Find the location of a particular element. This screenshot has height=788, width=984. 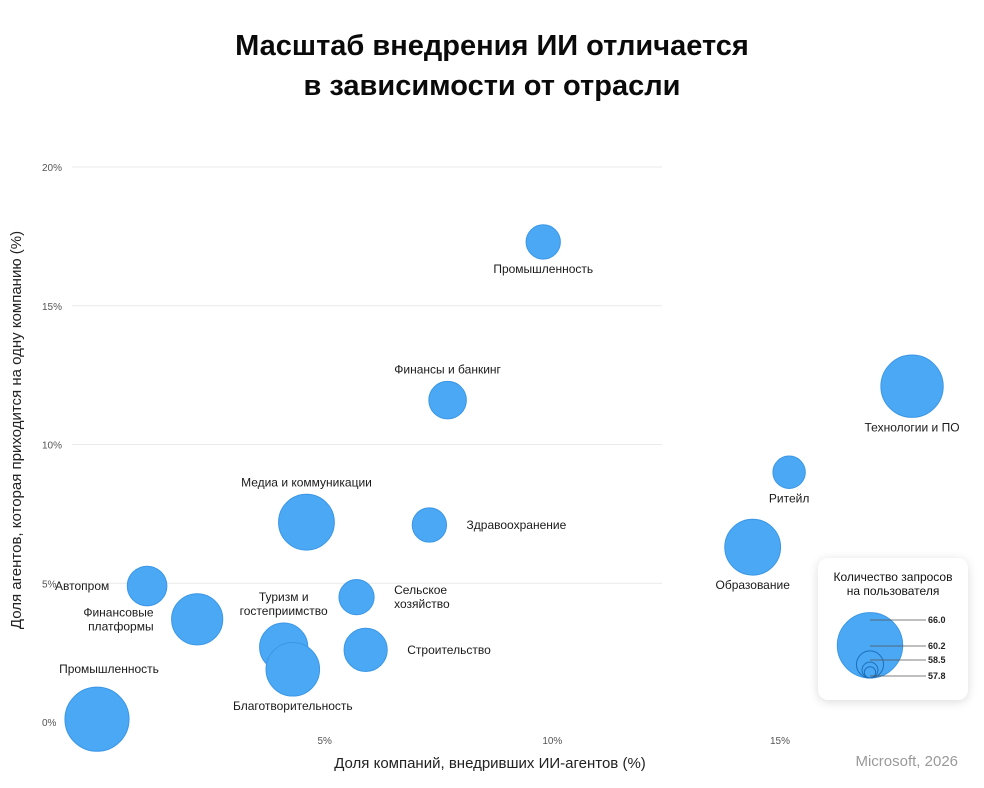

bubble-label: Автопром is located at coordinates (82, 586).